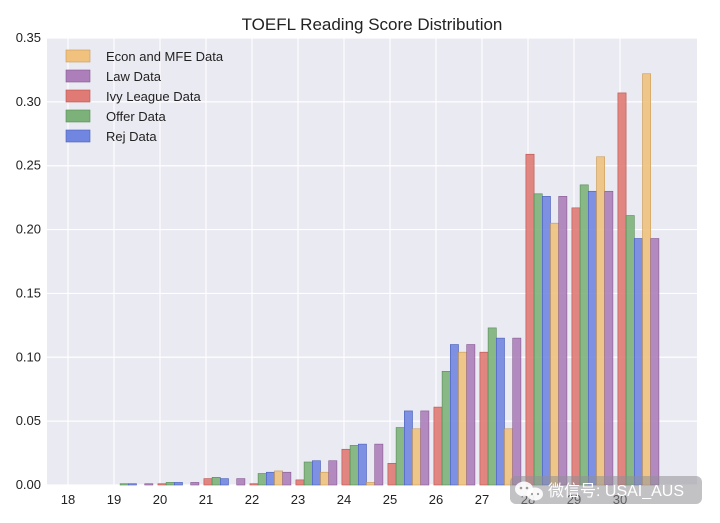 The height and width of the screenshot is (523, 720). Describe the element at coordinates (114, 499) in the screenshot. I see `x-tick-label: 19` at that location.